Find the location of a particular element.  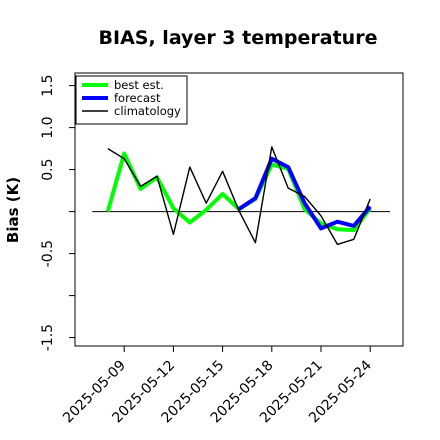

legend-label-forecast: forecast is located at coordinates (137, 98).